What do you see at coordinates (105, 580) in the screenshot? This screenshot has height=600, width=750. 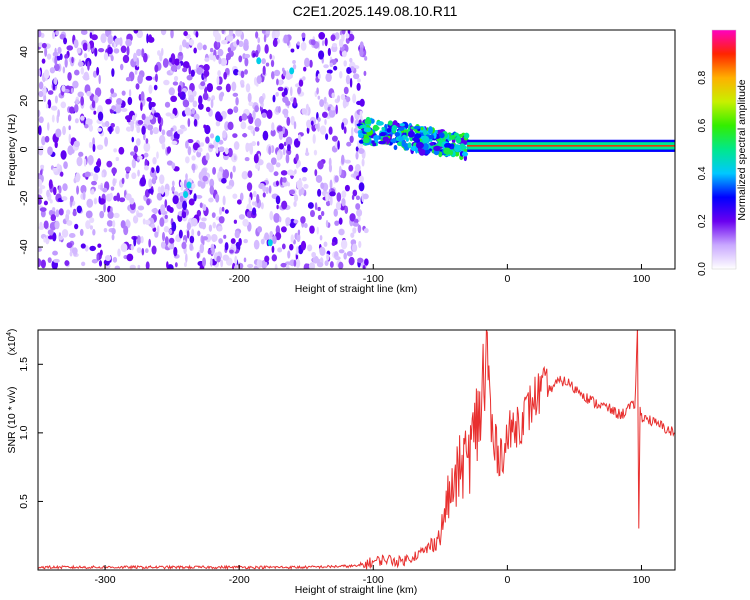 I see `x-tick-label: -300` at bounding box center [105, 580].